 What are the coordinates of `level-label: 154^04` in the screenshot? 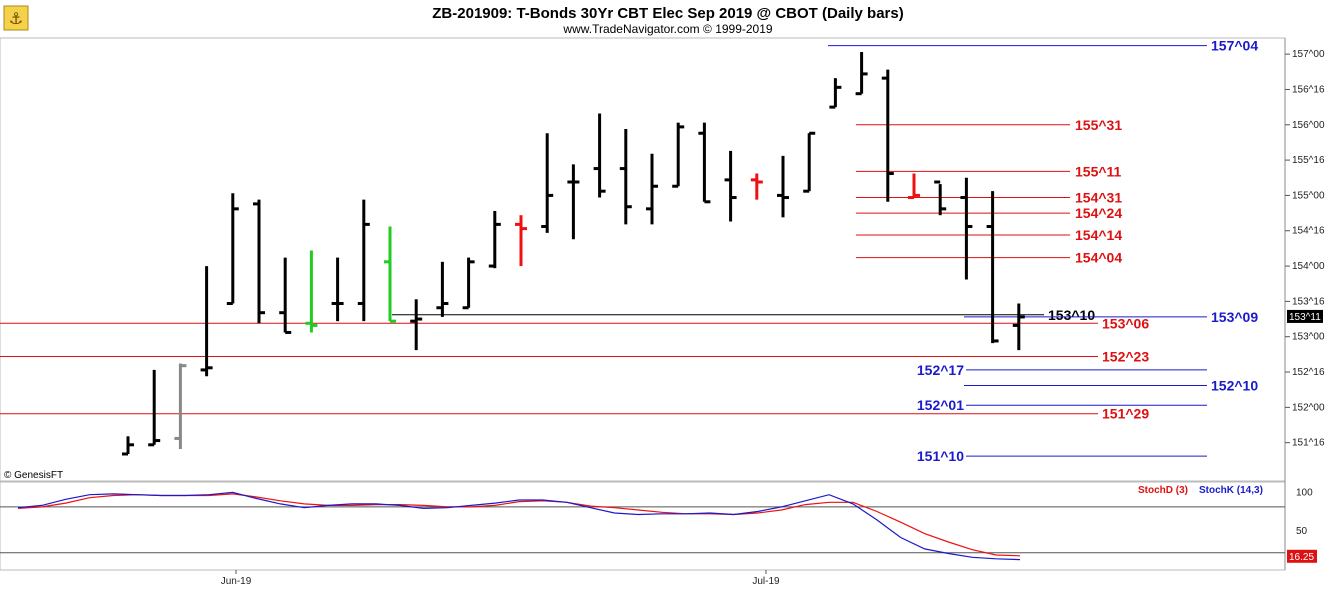 It's located at (1098, 258).